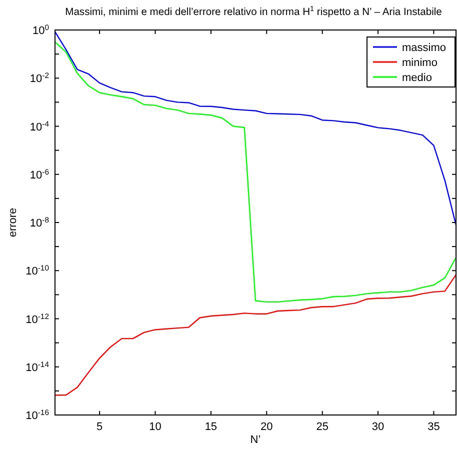 This screenshot has height=449, width=457. I want to click on y-tick-label: 10$^{-6}$, so click(39, 174).